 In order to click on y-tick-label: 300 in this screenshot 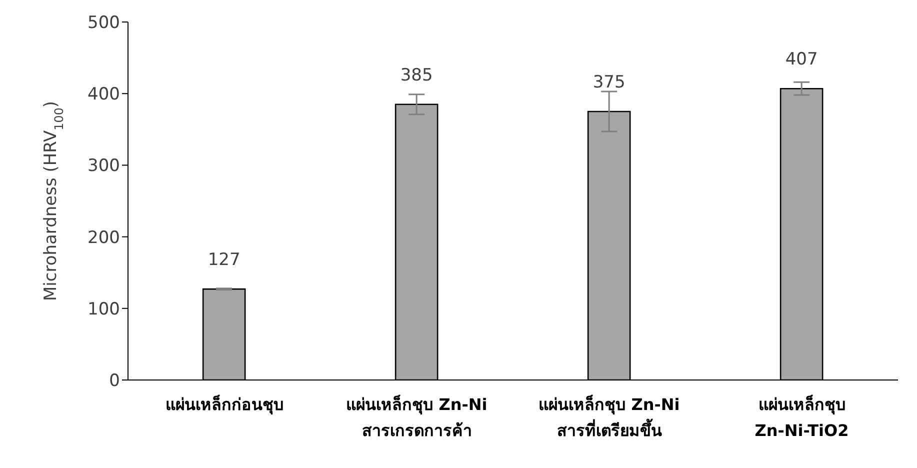, I will do `click(104, 166)`.